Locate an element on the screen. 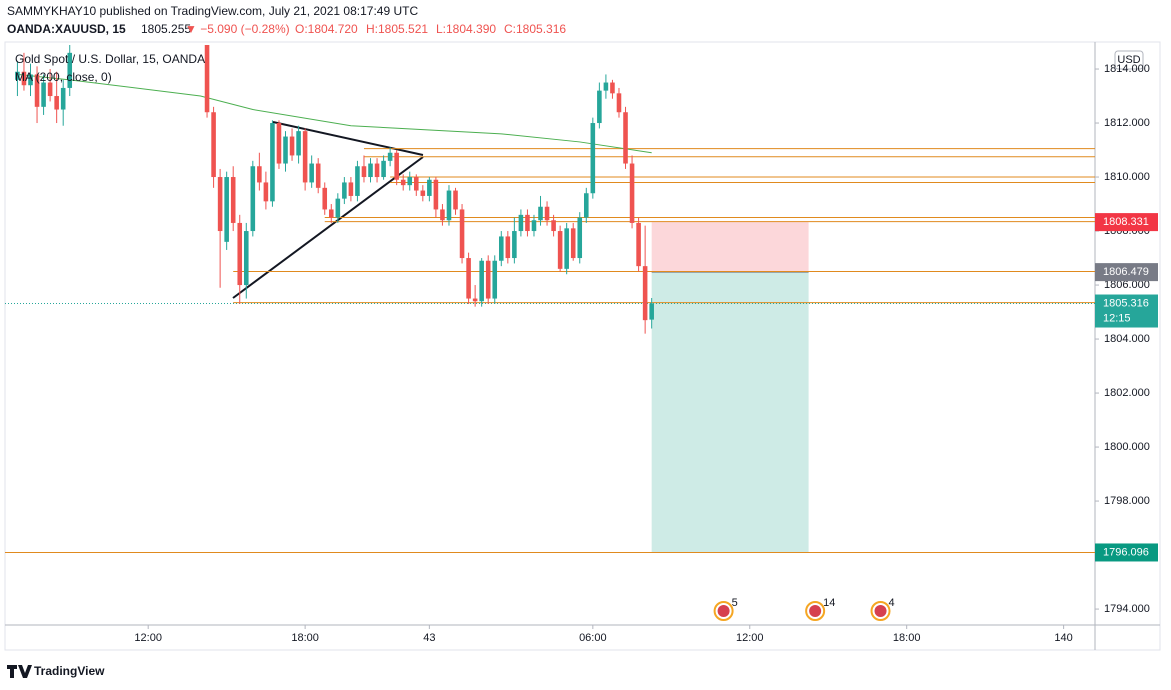  currency: USD is located at coordinates (1128, 60).